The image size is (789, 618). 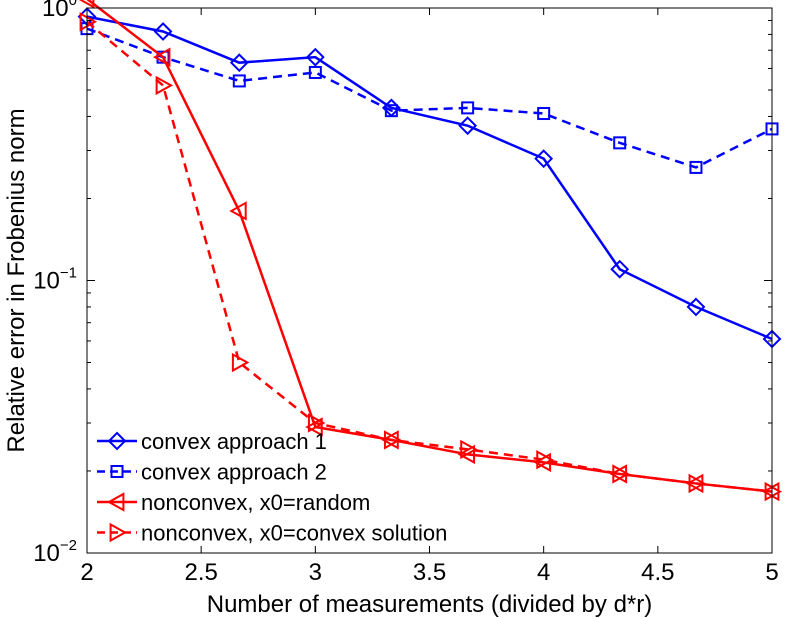 I want to click on x-tick-label: 2.5, so click(x=200, y=572).